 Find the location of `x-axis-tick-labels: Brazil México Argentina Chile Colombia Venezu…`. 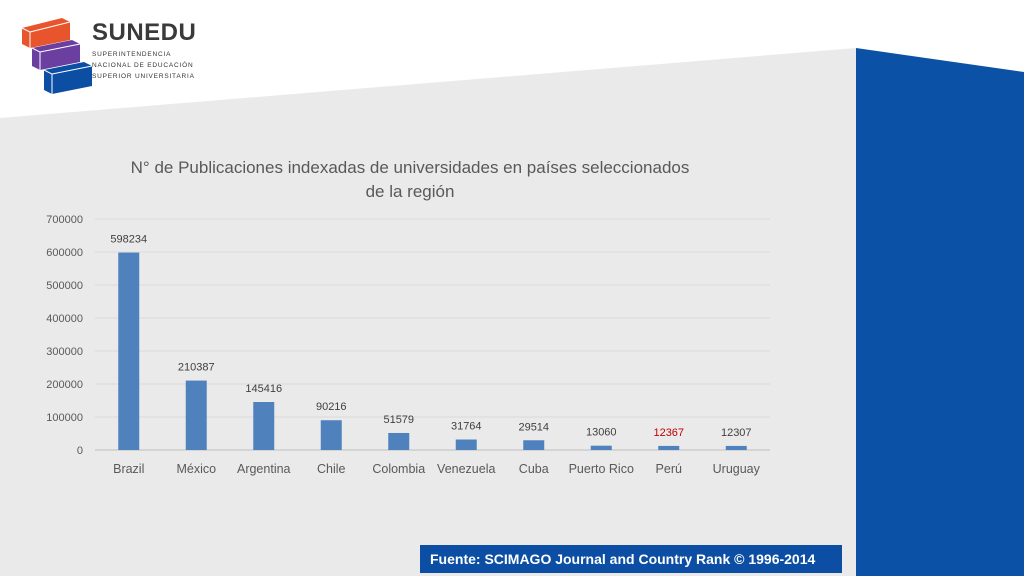

x-axis-tick-labels: Brazil México Argentina Chile Colombia Venezu… is located at coordinates (437, 469).